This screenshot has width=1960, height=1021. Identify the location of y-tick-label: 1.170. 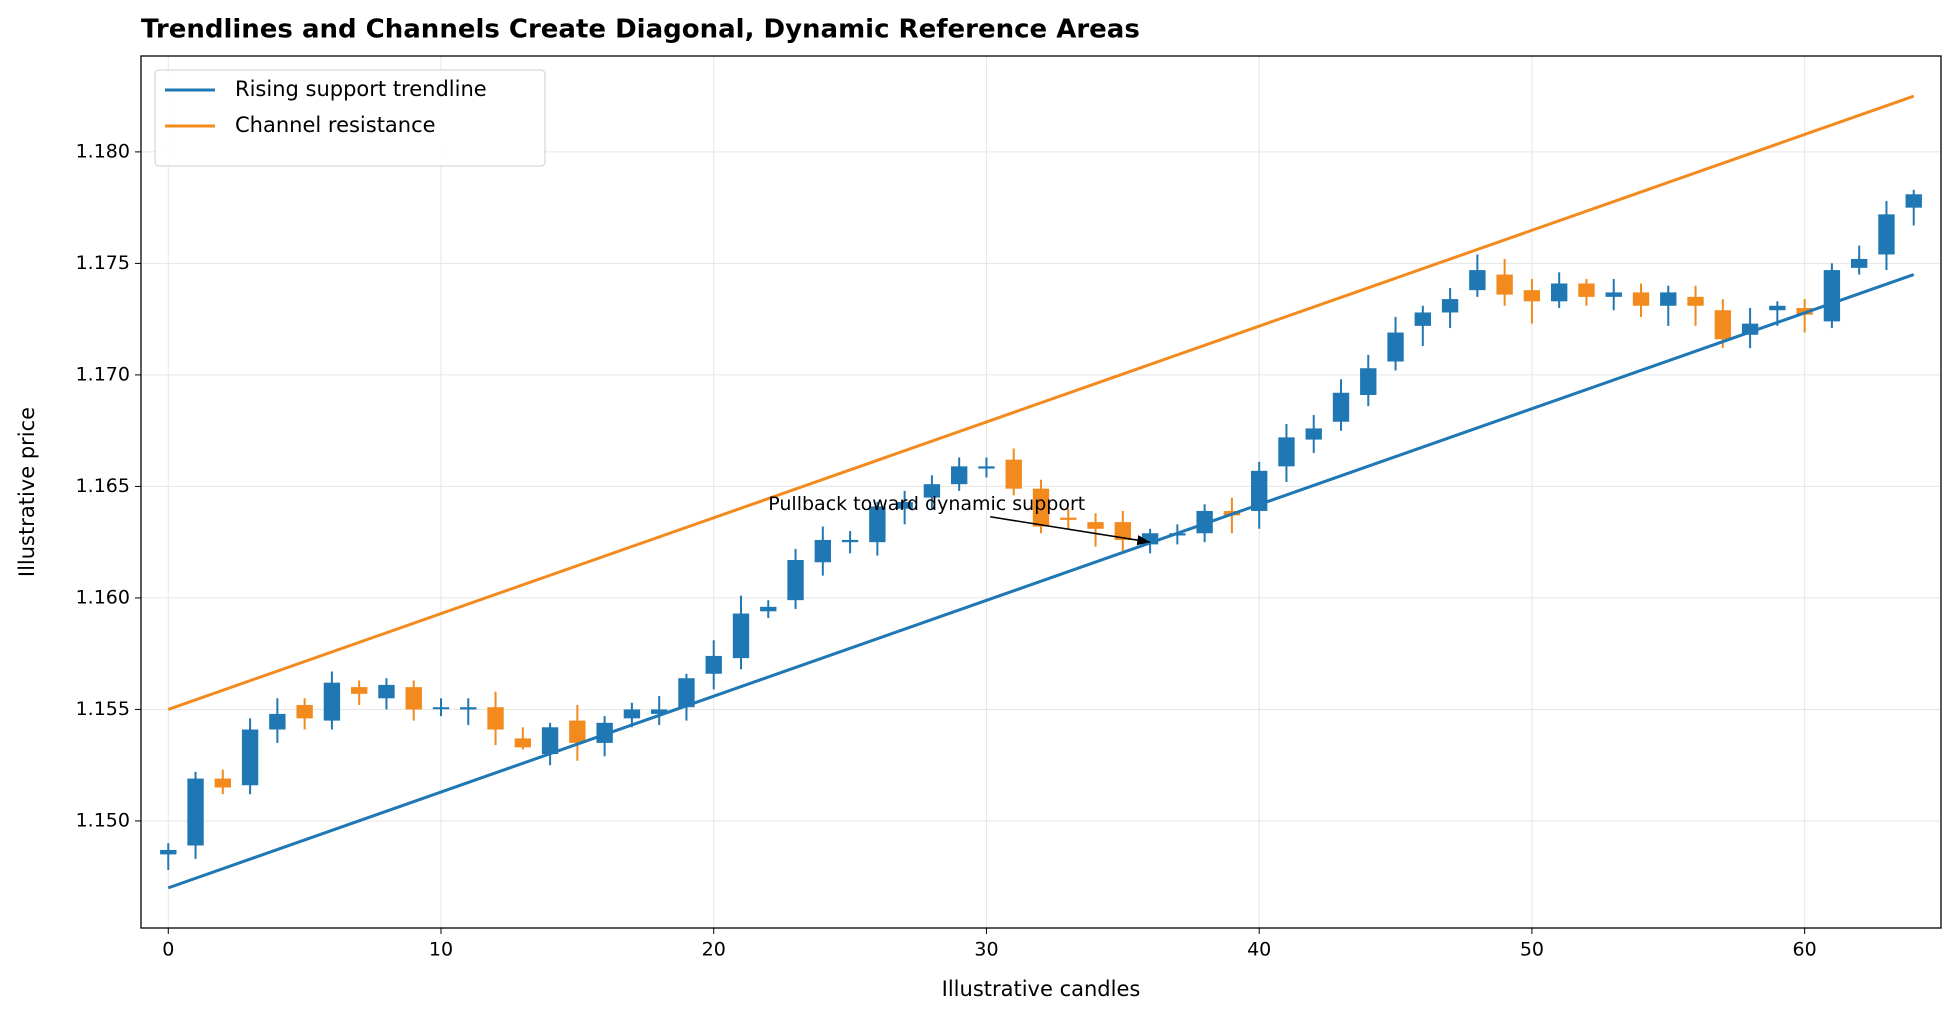
(103, 374).